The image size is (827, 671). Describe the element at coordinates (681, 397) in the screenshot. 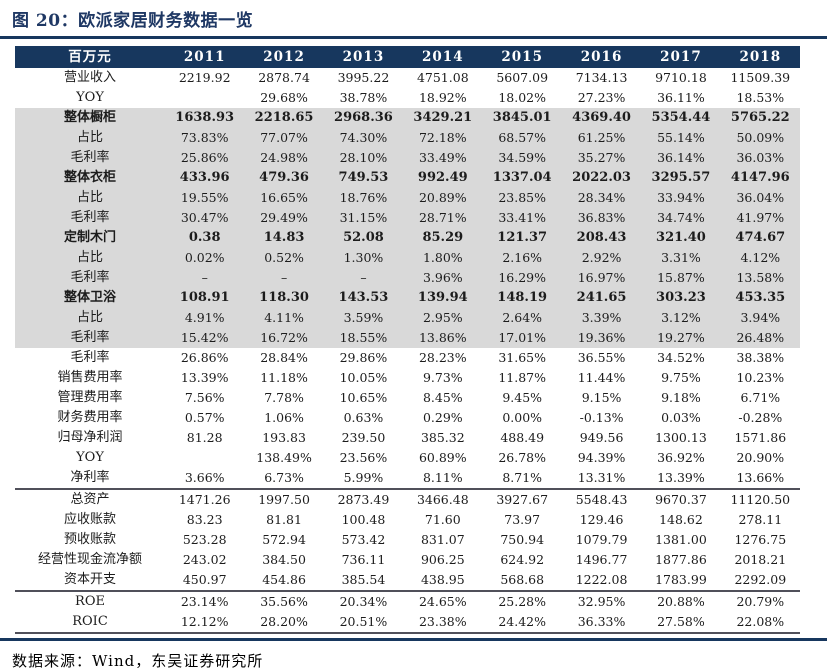

I see `cell-value: 9.18%` at that location.